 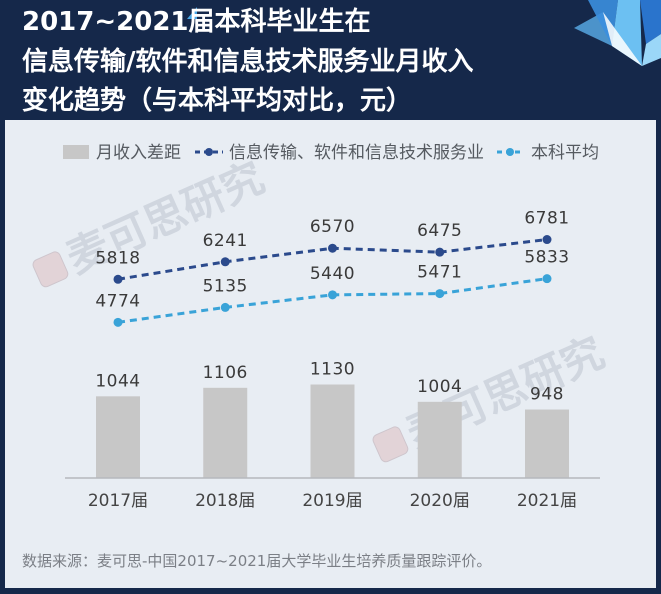 I want to click on header-small-triangle, so click(x=192, y=13).